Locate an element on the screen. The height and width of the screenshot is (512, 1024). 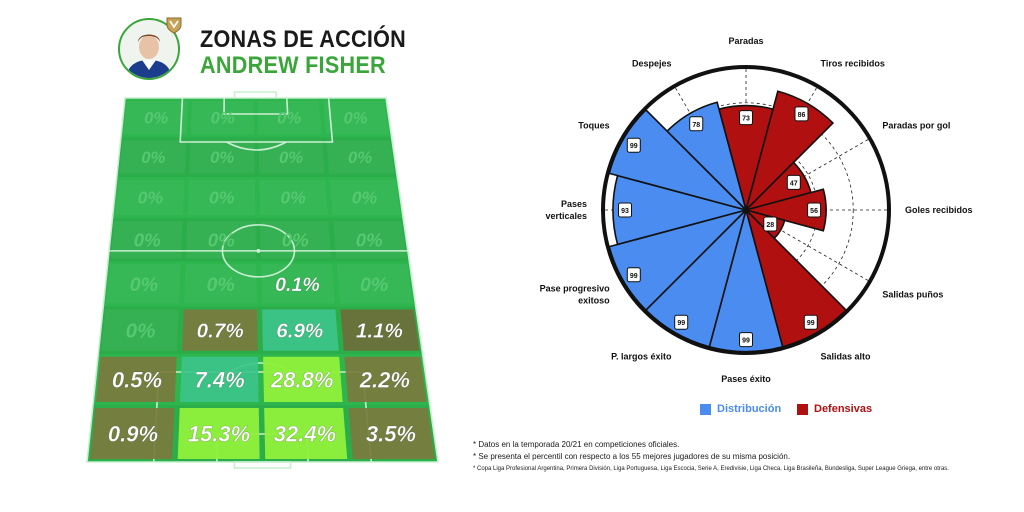
heatmap-cell-r1-c2: 0% is located at coordinates (222, 118).